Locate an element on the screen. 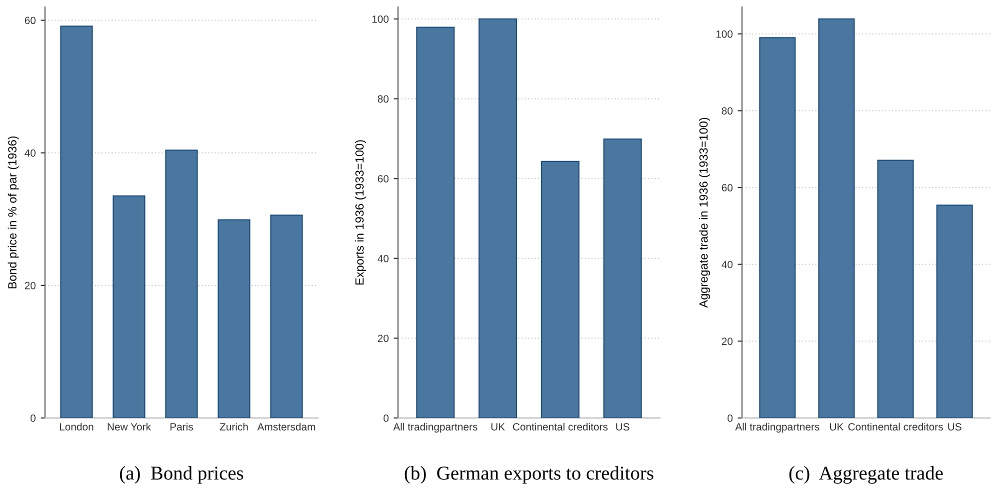  text: (c) Aggregate trade is located at coordinates (866, 475).